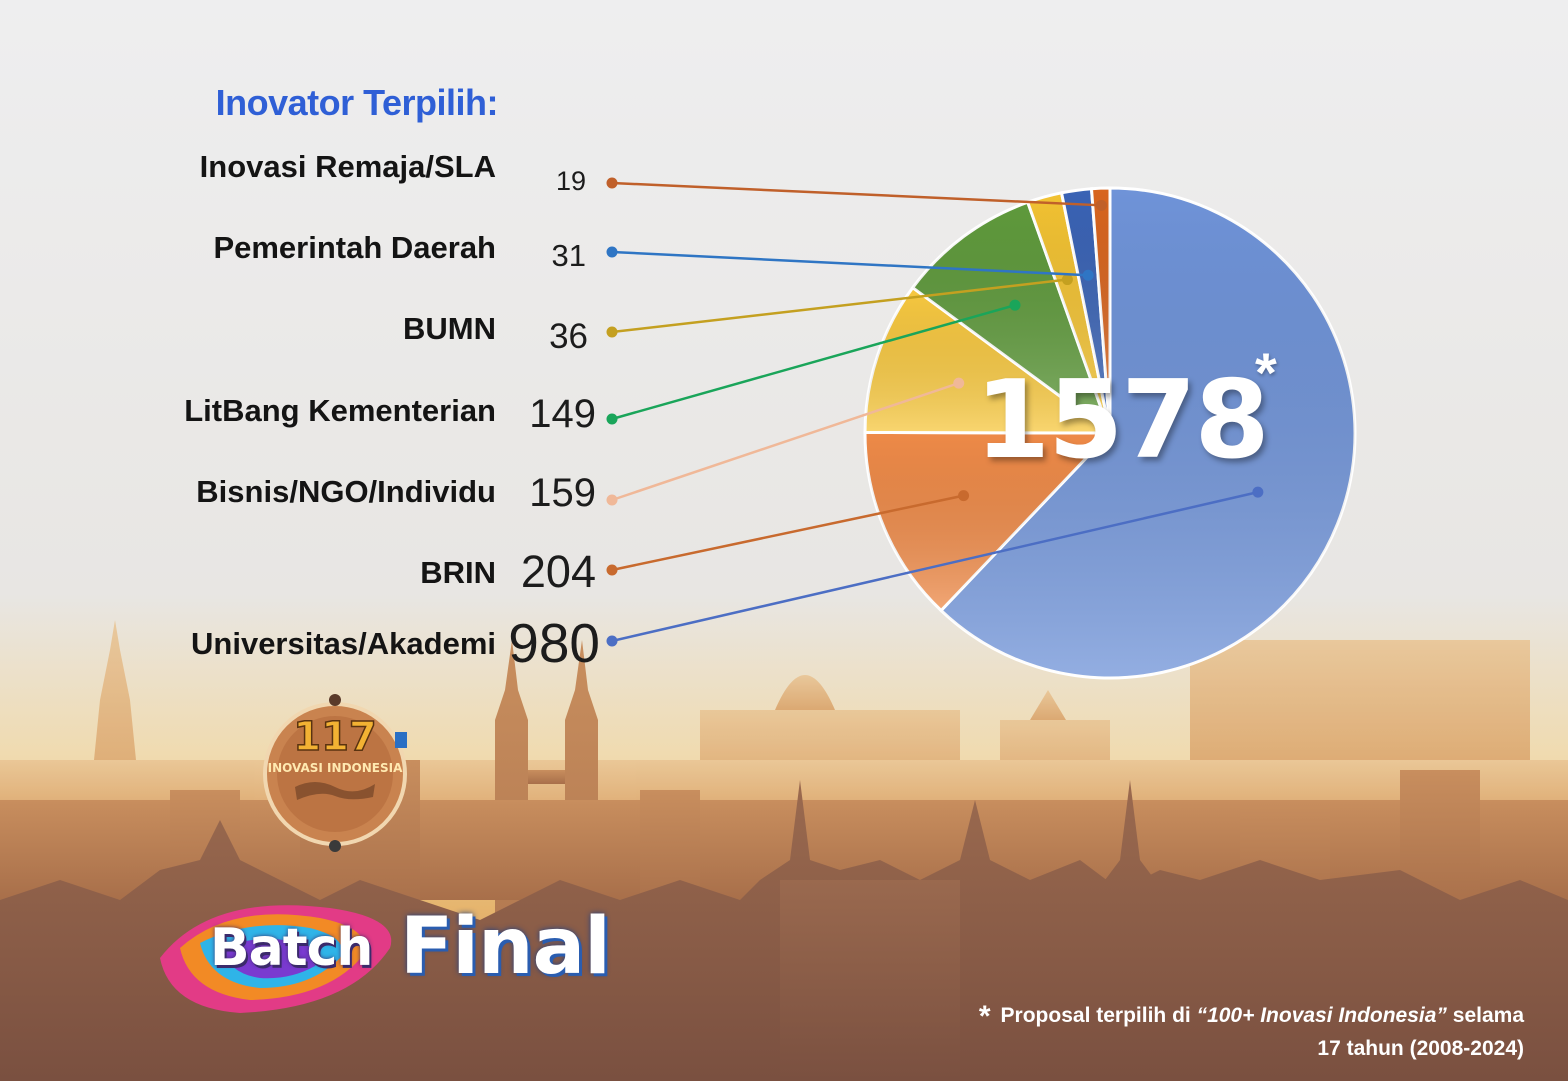 The image size is (1568, 1081). What do you see at coordinates (354, 247) in the screenshot?
I see `category-label: Pemerintah Daerah` at bounding box center [354, 247].